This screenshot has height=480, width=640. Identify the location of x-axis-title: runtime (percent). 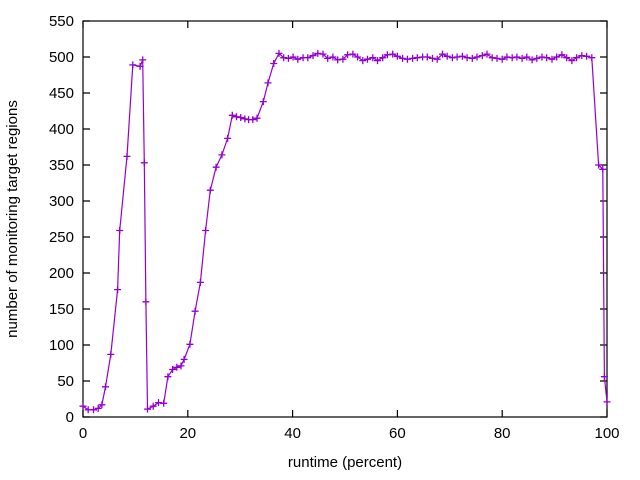
(345, 462).